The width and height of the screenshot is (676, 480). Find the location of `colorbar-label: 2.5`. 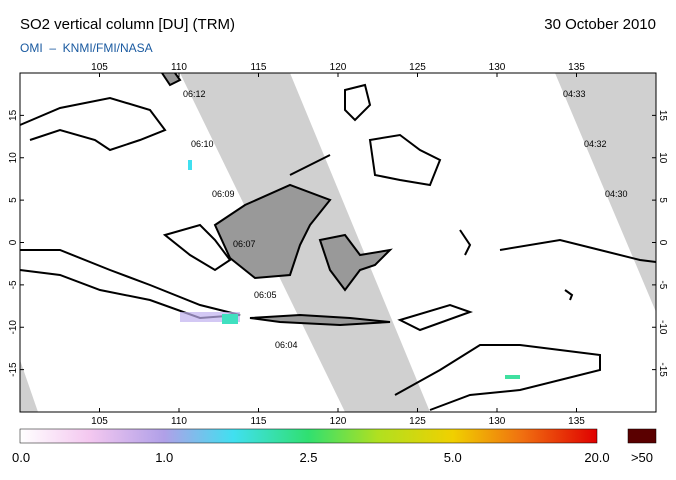

colorbar-label: 2.5 is located at coordinates (308, 457).